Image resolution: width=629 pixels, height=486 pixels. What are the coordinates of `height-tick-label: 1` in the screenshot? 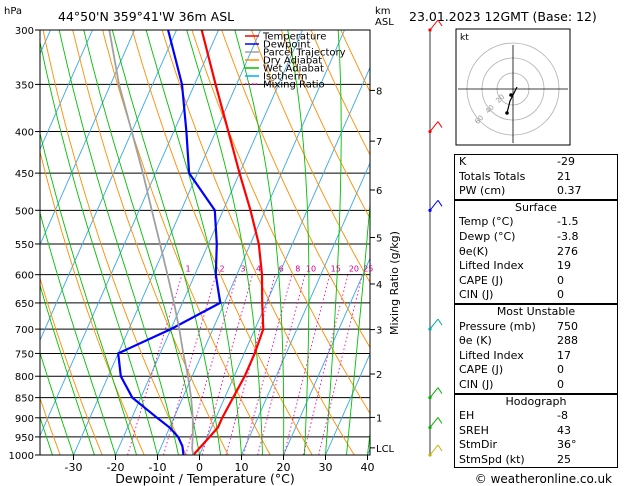 It's located at (379, 418).